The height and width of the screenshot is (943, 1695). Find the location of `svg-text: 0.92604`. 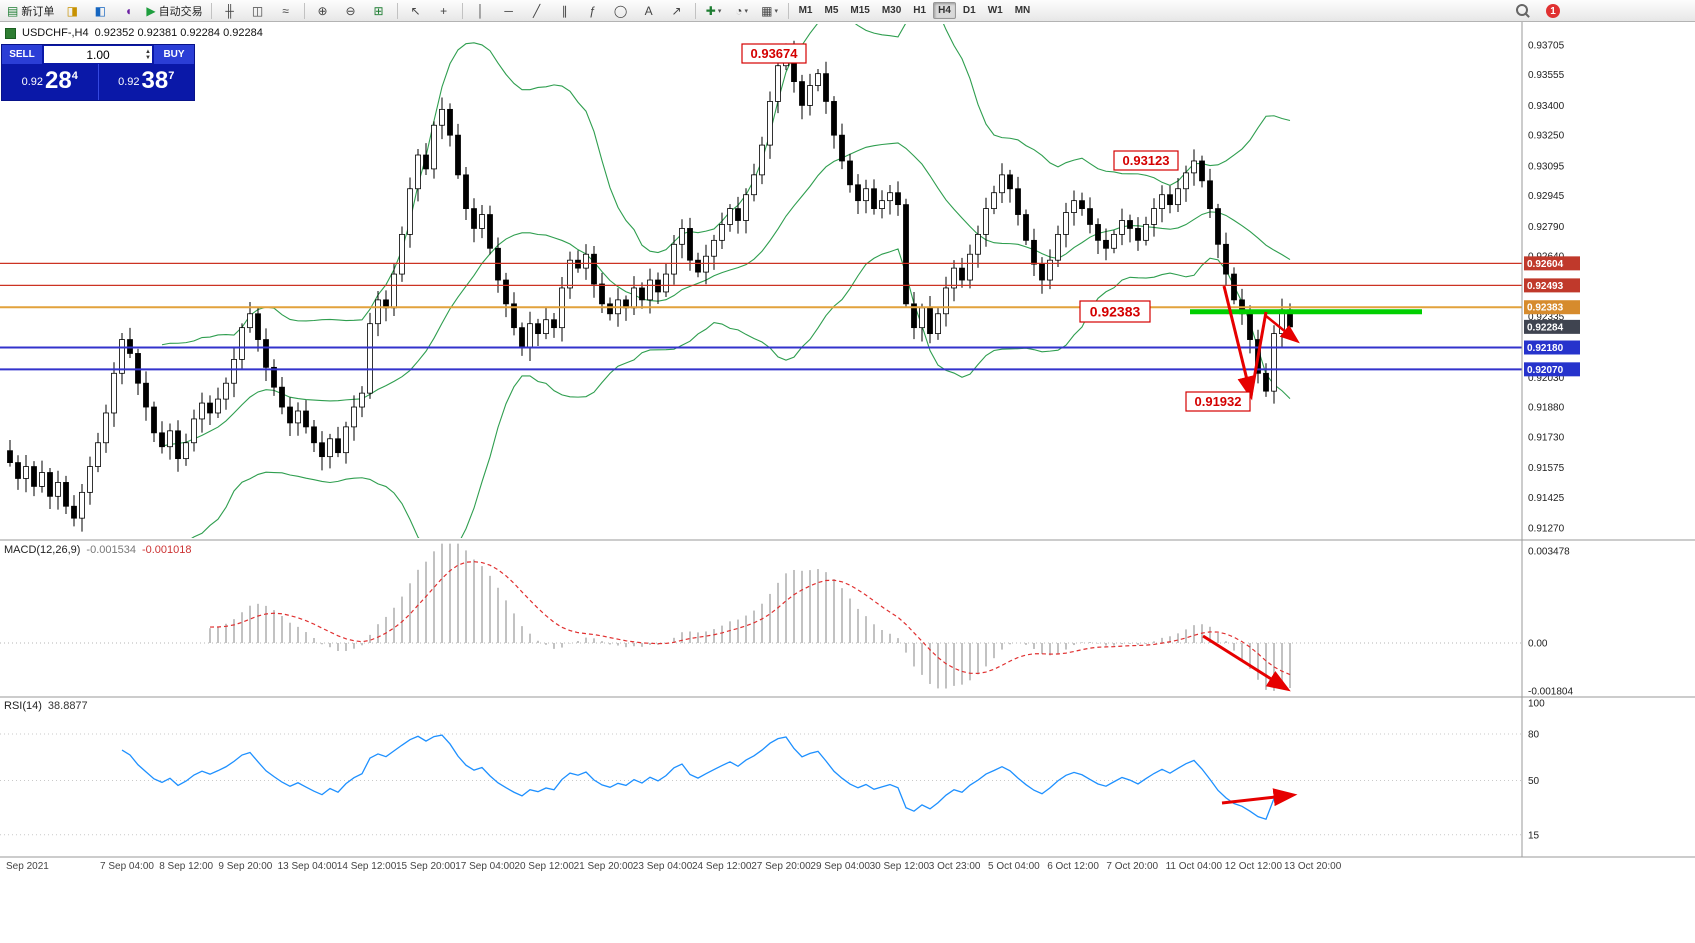

svg-text: 0.92604 is located at coordinates (1545, 264).